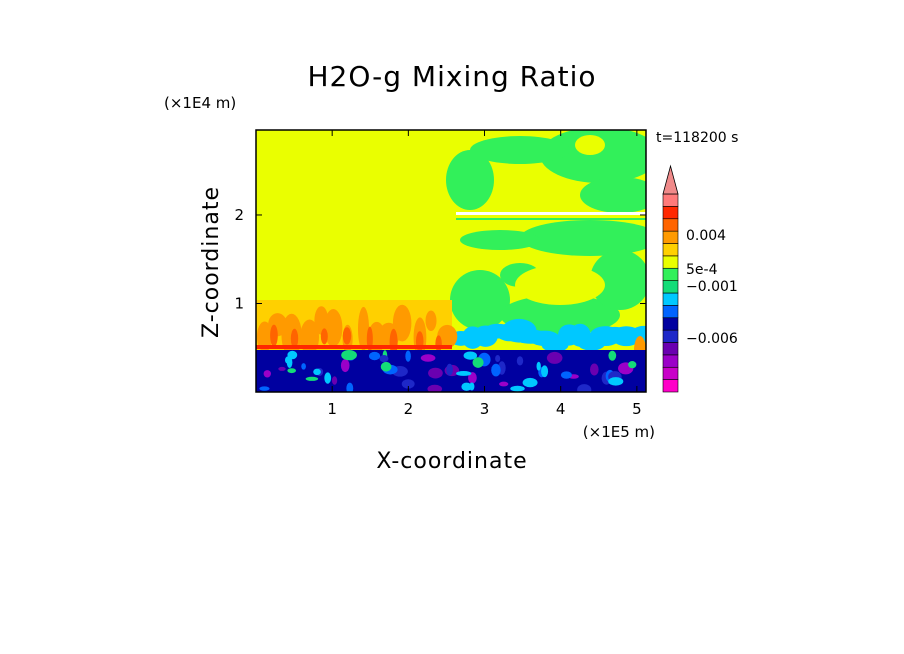 This screenshot has height=654, width=904. I want to click on colorbar, so click(670, 278).